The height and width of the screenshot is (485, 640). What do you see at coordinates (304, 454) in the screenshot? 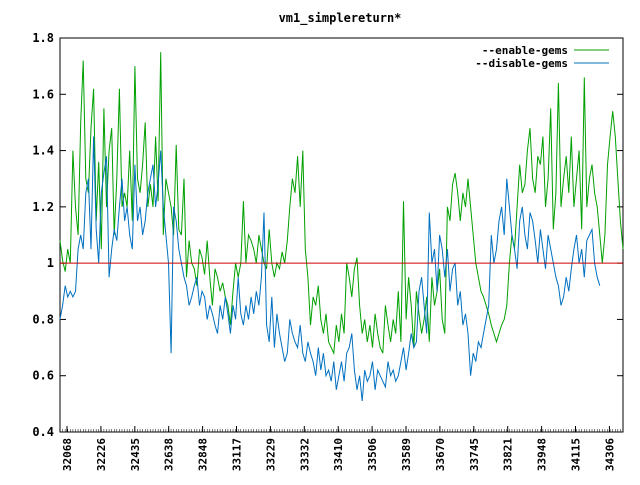
I see `x-tick-label: 33332` at bounding box center [304, 454].